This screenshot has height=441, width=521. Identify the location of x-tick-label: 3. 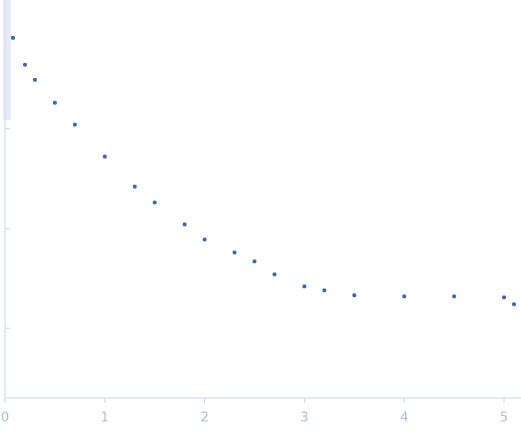
(304, 418).